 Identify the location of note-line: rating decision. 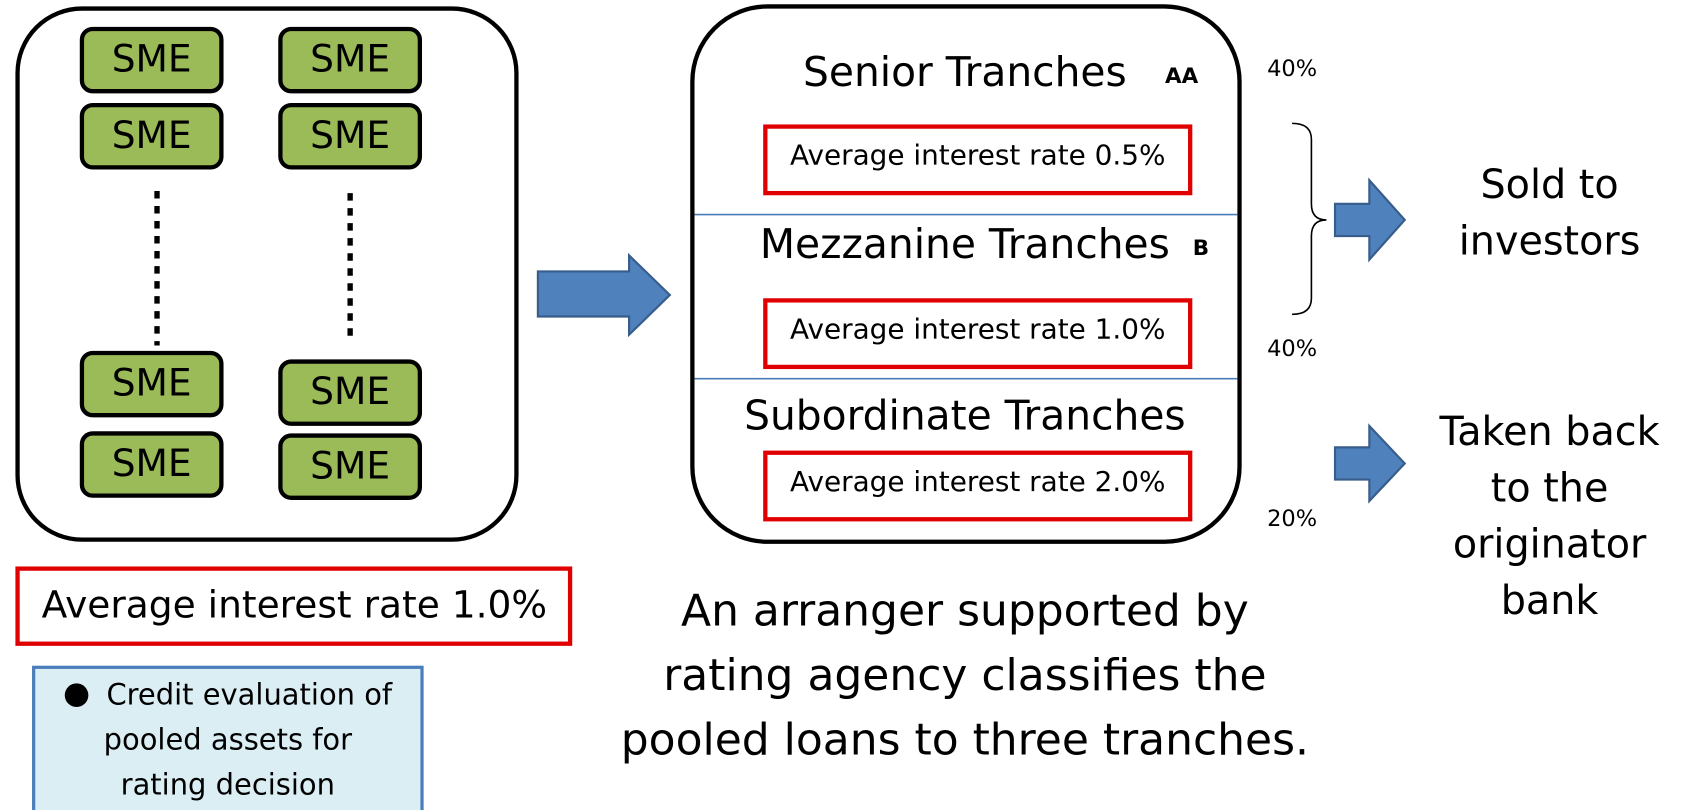
(228, 784).